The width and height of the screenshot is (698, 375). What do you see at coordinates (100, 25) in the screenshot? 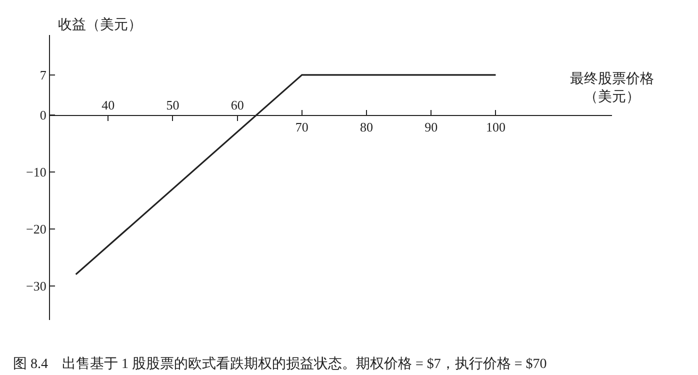
I see `y-axis-title: 收益（美元）` at bounding box center [100, 25].